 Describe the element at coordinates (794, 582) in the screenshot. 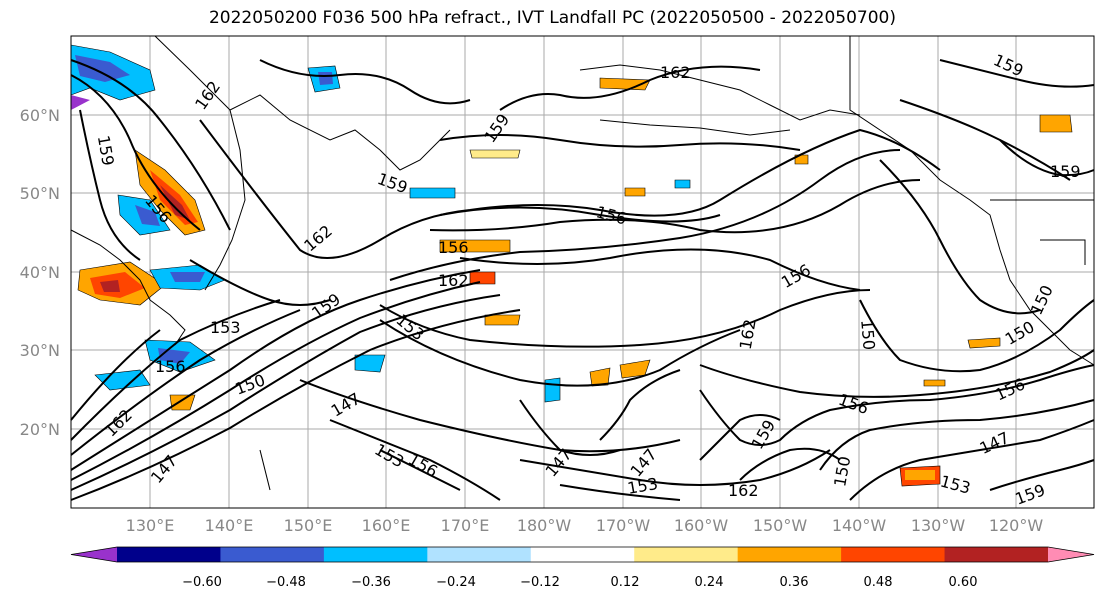

I see `colorbar-tick: 0.36` at that location.